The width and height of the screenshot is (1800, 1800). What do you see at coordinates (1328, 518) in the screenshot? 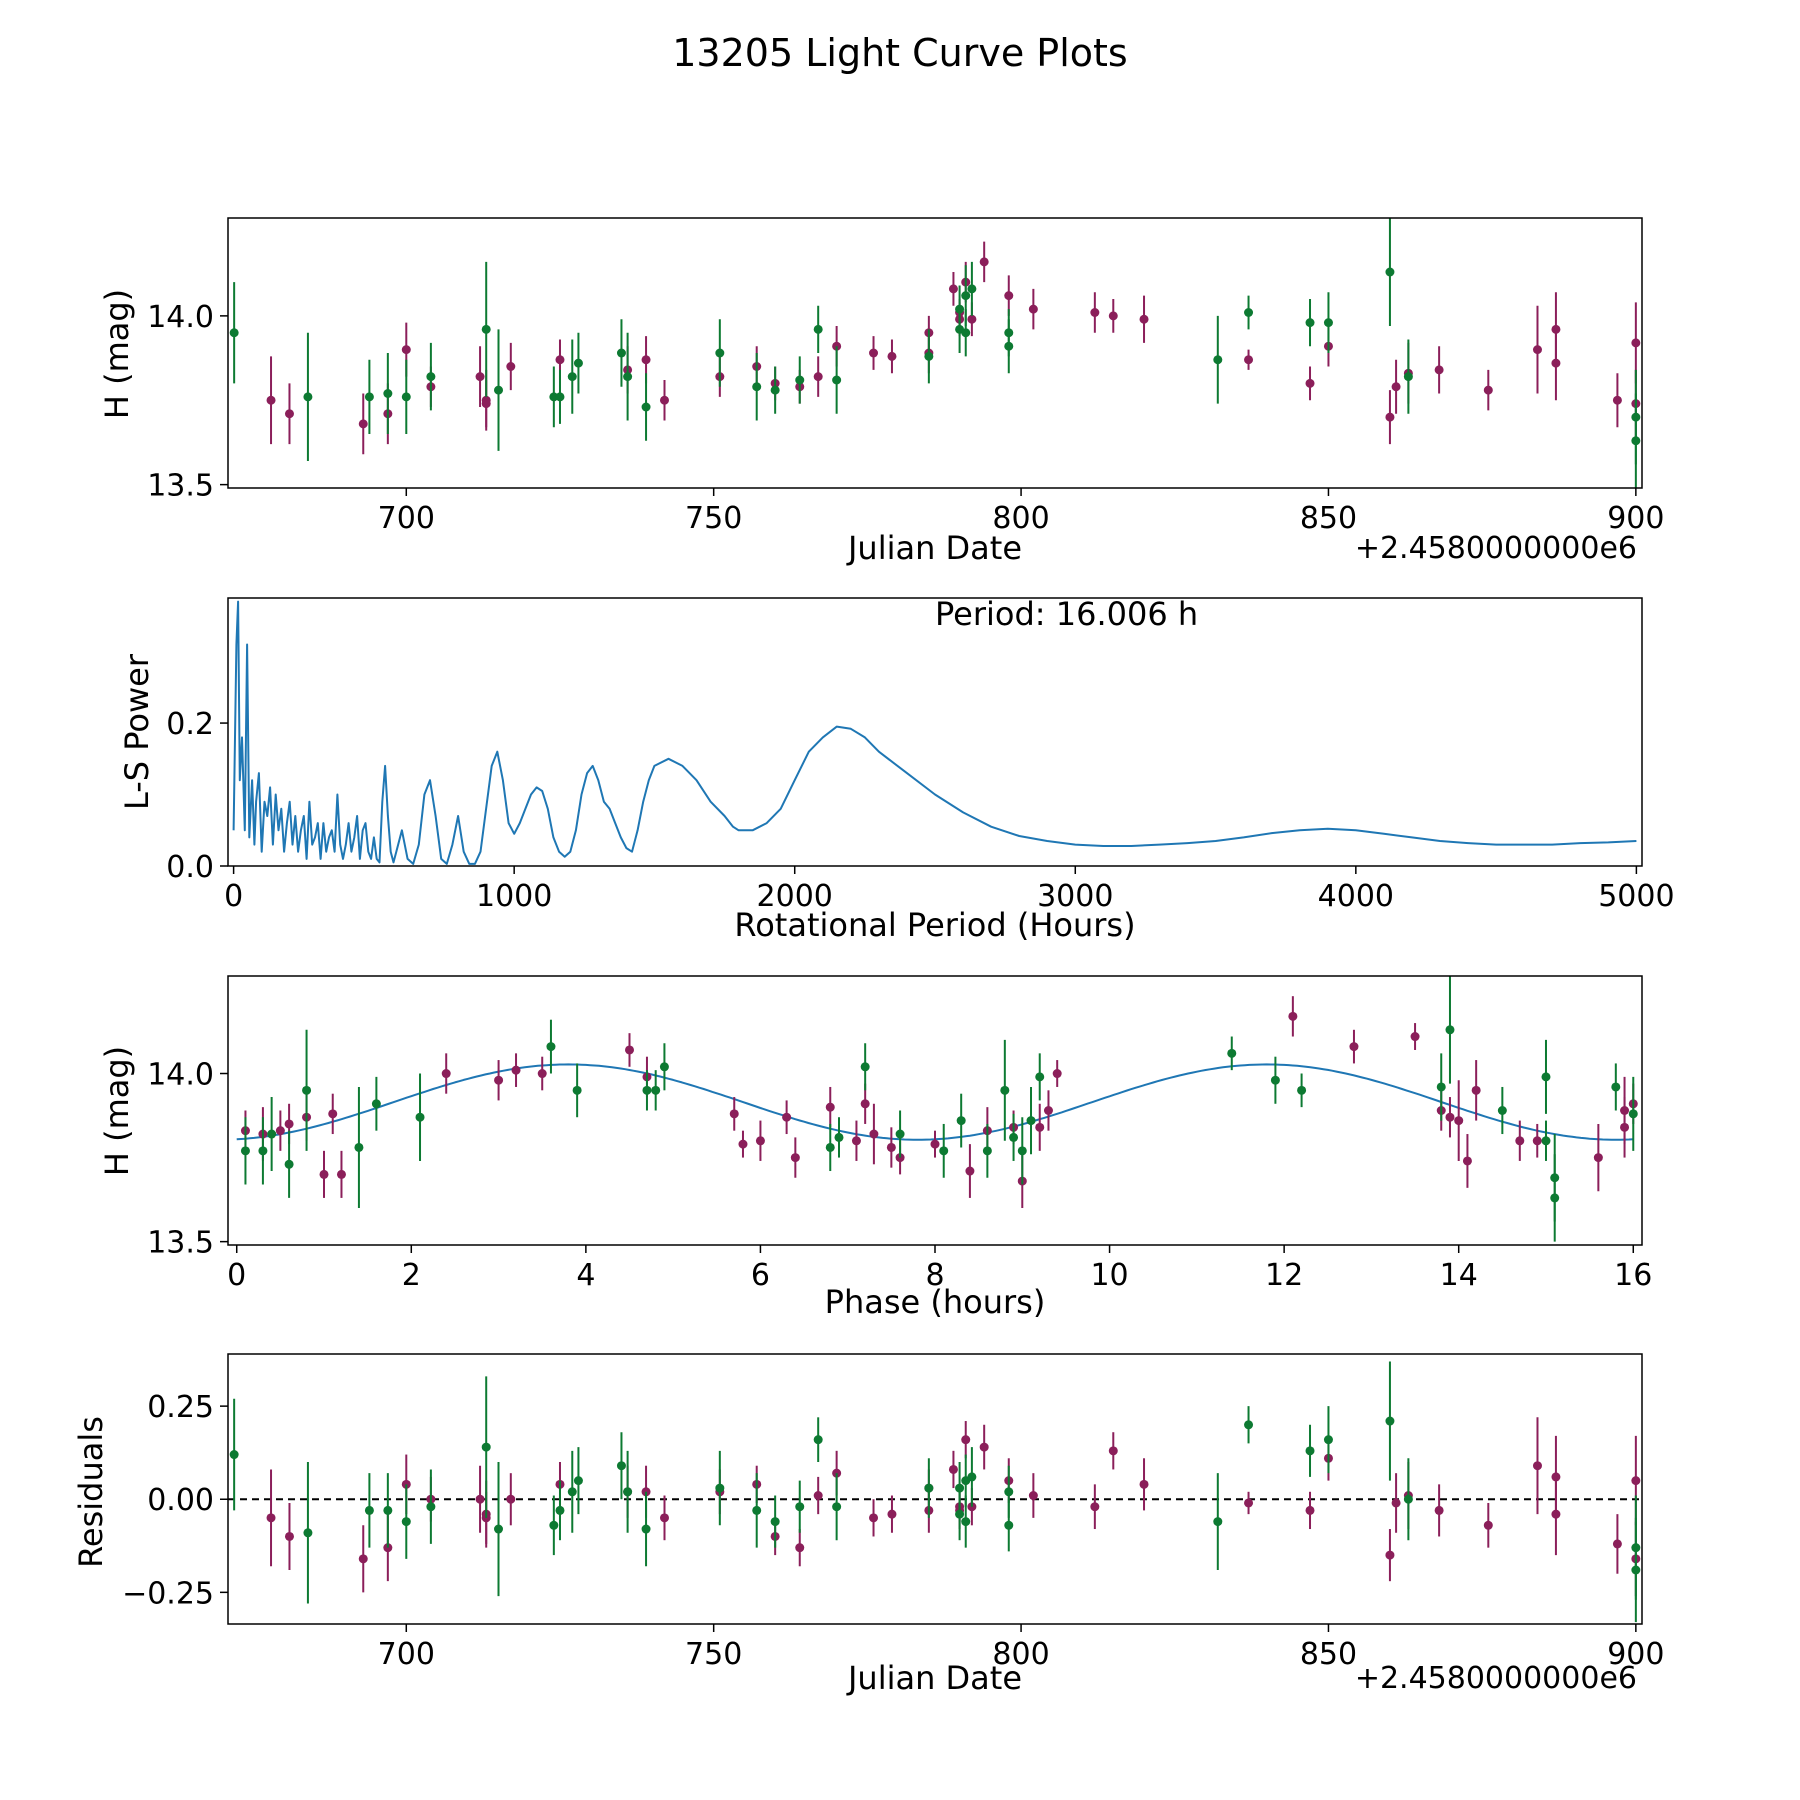
I see `lightcurve-x-tick-label: 850` at bounding box center [1328, 518].